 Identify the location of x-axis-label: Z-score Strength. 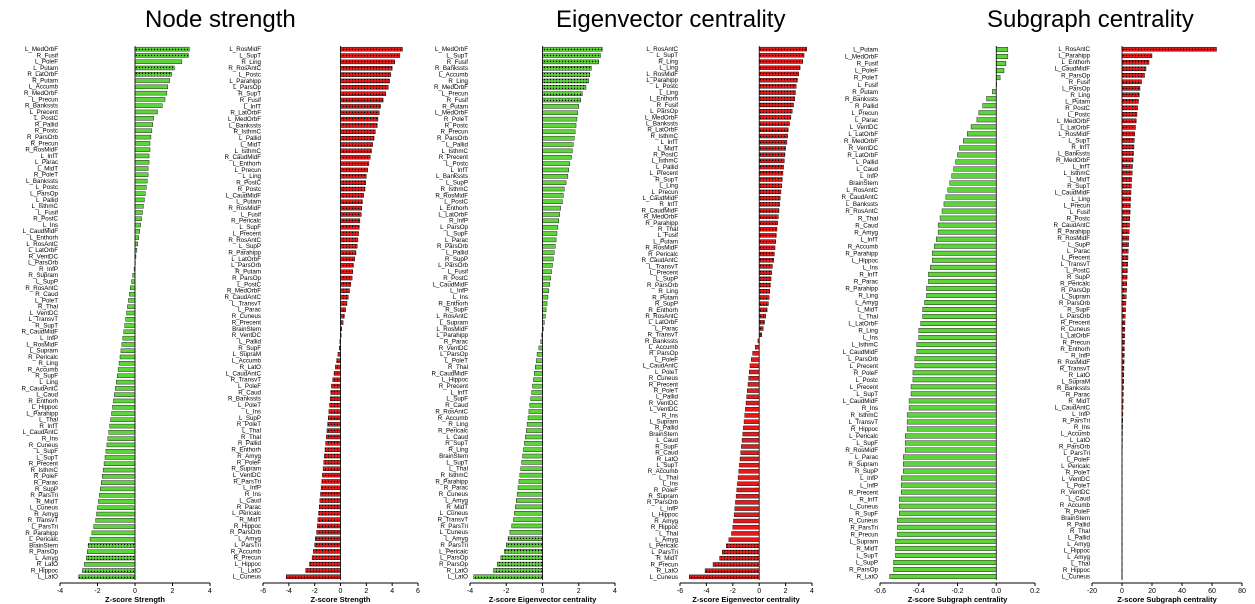
(135, 599).